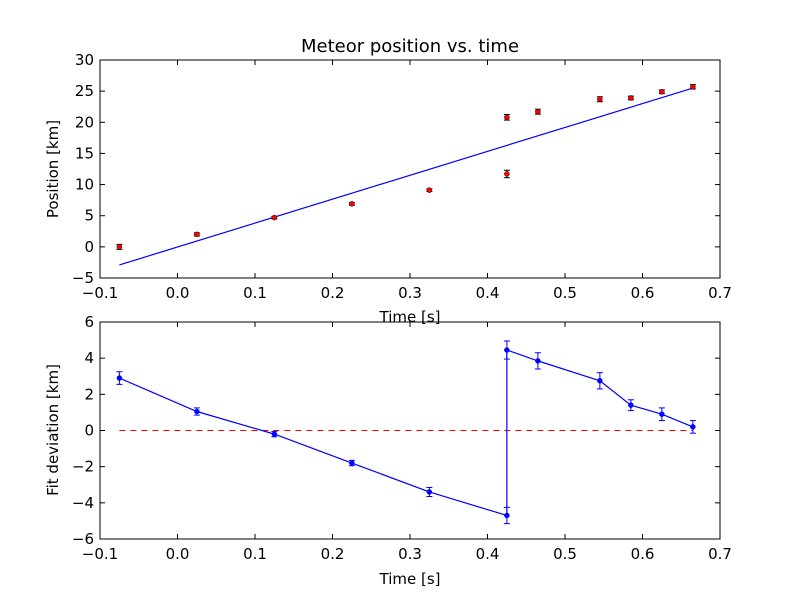 This screenshot has width=800, height=600. What do you see at coordinates (488, 293) in the screenshot?
I see `top-xtick-label: 0.4` at bounding box center [488, 293].